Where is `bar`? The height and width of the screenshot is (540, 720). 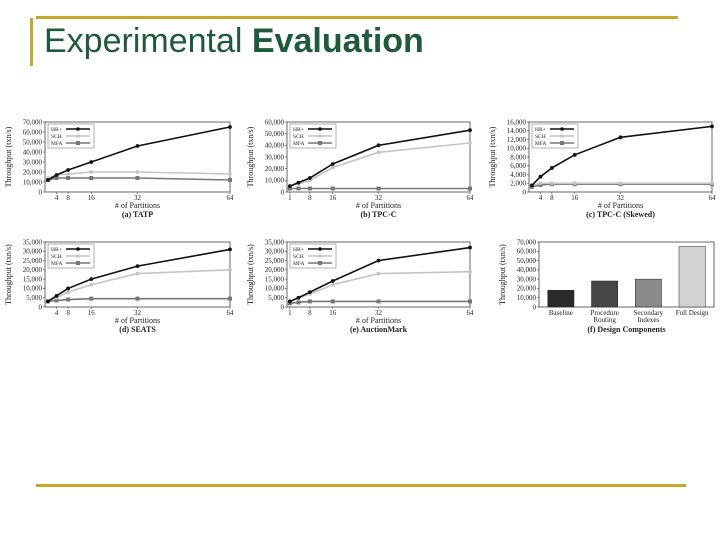 bar is located at coordinates (648, 293).